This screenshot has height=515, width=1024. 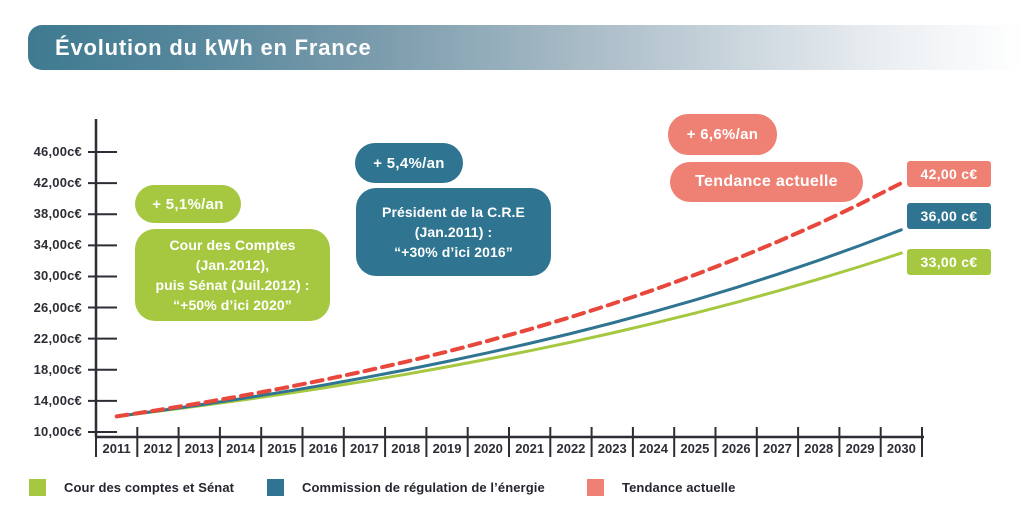 What do you see at coordinates (679, 487) in the screenshot?
I see `legend-label: Tendance actuelle` at bounding box center [679, 487].